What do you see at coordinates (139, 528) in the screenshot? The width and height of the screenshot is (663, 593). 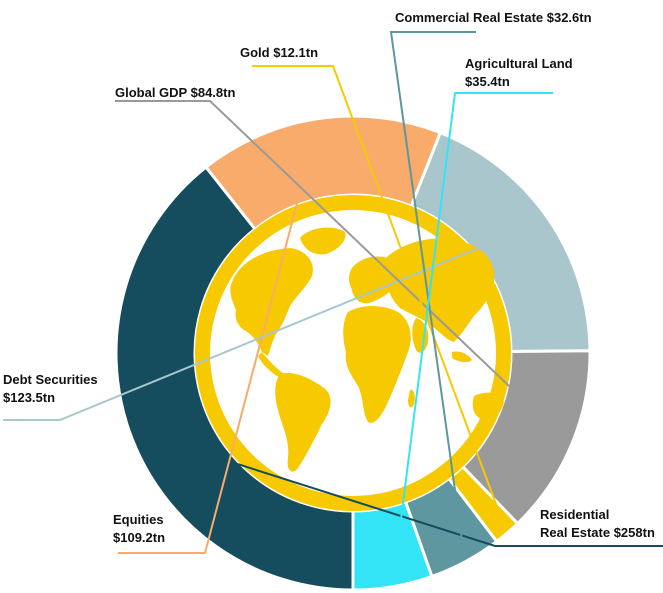 I see `label-equities: Equities $109.2tn` at bounding box center [139, 528].